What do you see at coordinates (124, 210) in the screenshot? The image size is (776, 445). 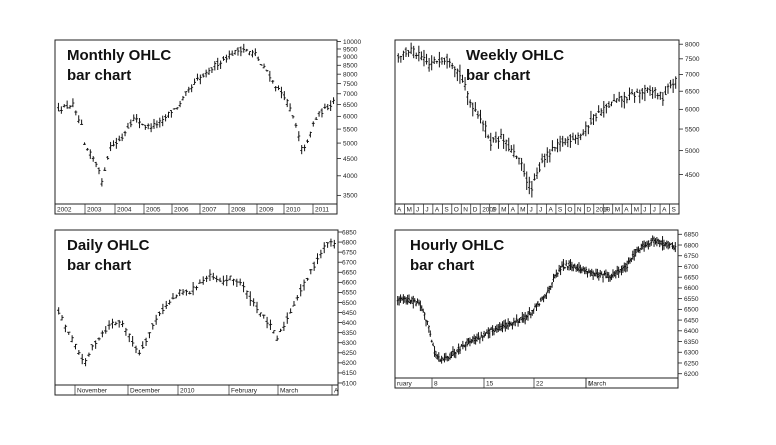 I see `x-tick-label: 2004` at bounding box center [124, 210].